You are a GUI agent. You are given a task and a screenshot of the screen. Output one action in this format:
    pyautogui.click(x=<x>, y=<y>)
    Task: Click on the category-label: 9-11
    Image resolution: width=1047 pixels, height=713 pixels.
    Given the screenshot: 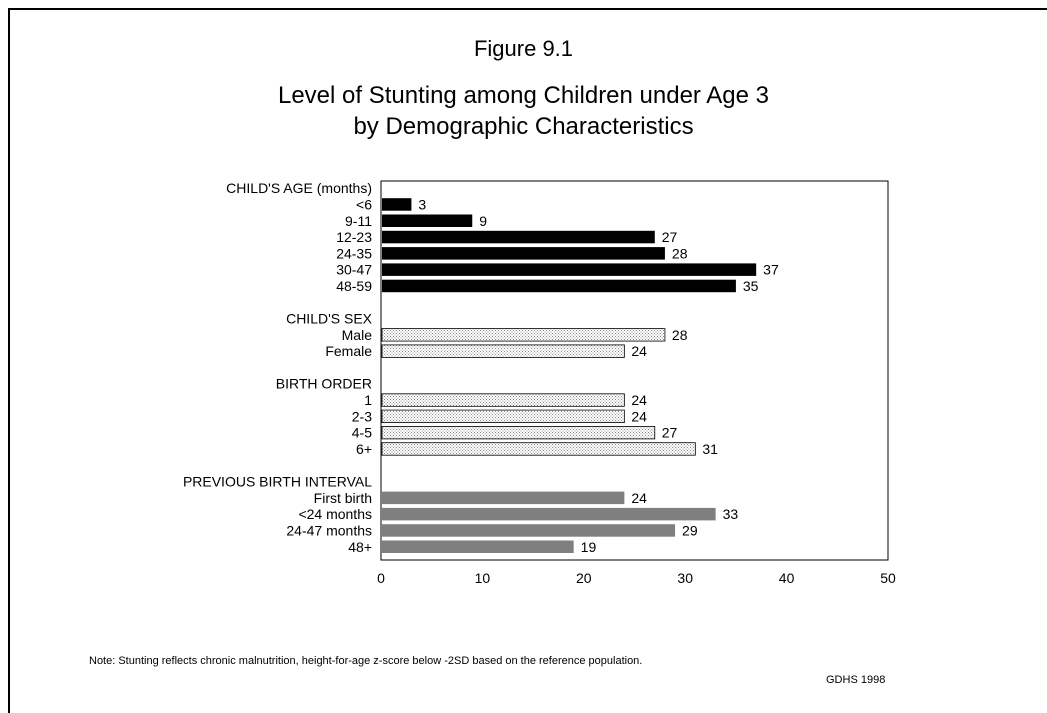 What is the action you would take?
    pyautogui.click(x=358, y=221)
    